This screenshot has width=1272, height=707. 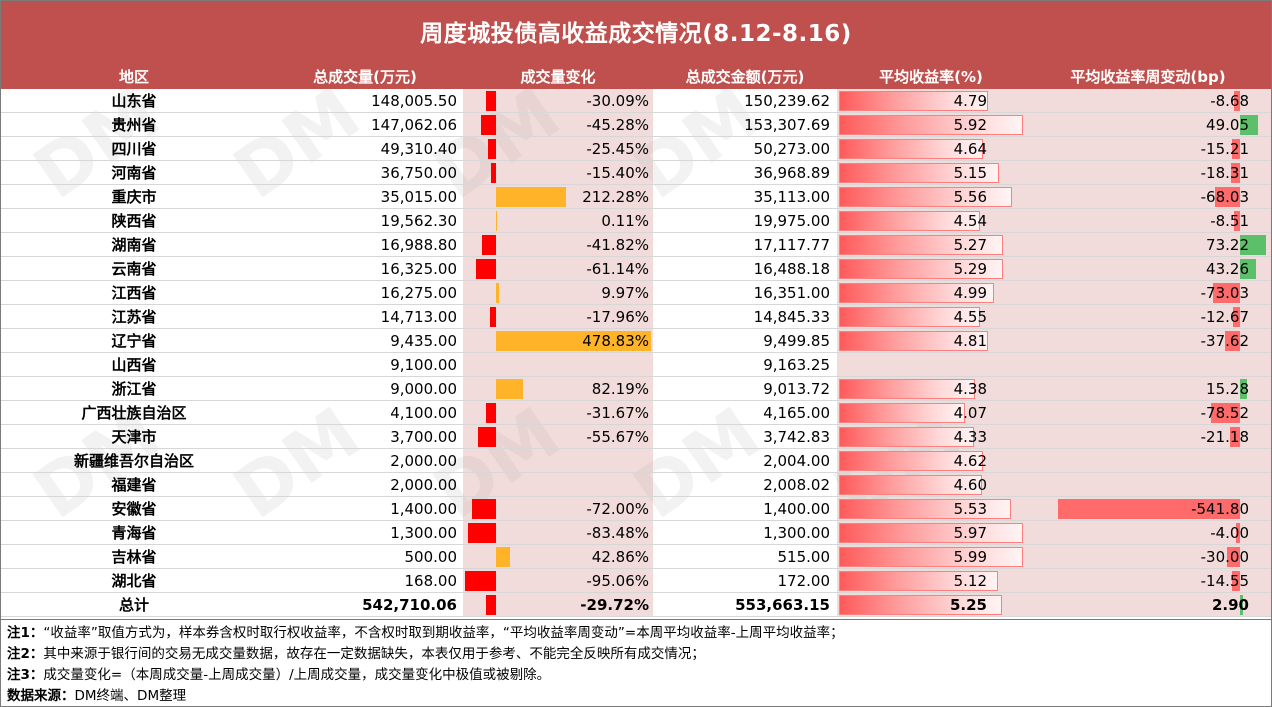 I want to click on region-cell: 广西壮族自治区, so click(x=134, y=413).